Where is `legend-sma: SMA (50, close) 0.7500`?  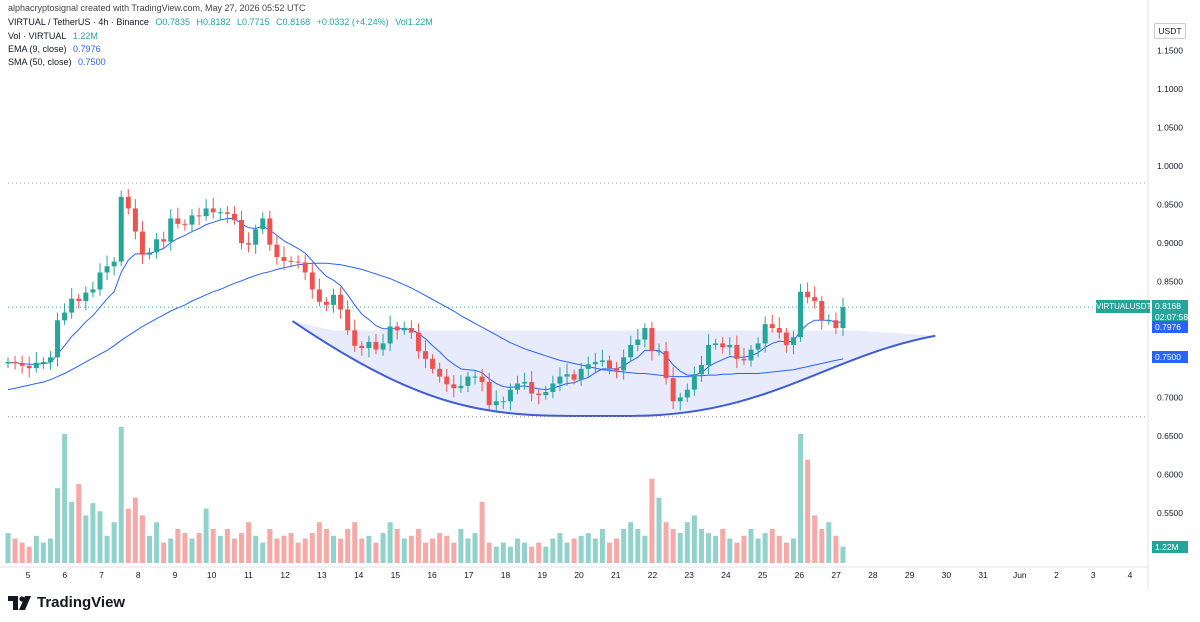 legend-sma: SMA (50, close) 0.7500 is located at coordinates (59, 62).